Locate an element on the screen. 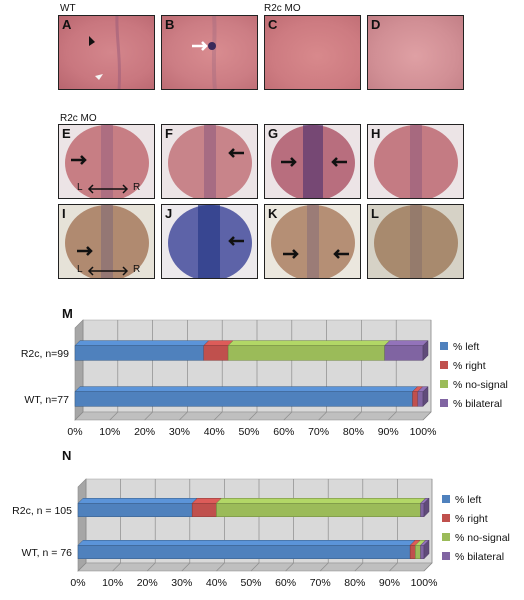 This screenshot has width=524, height=600. legend-label: % bilateral is located at coordinates (479, 557).